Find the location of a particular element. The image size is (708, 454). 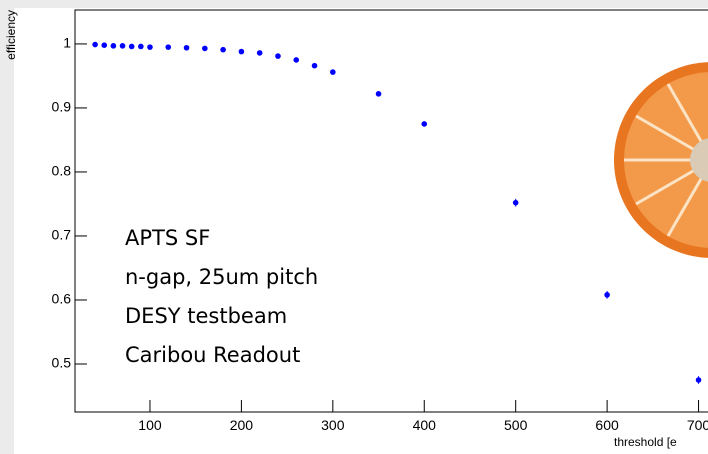

y-tick-label: 0.8 is located at coordinates (62, 171).